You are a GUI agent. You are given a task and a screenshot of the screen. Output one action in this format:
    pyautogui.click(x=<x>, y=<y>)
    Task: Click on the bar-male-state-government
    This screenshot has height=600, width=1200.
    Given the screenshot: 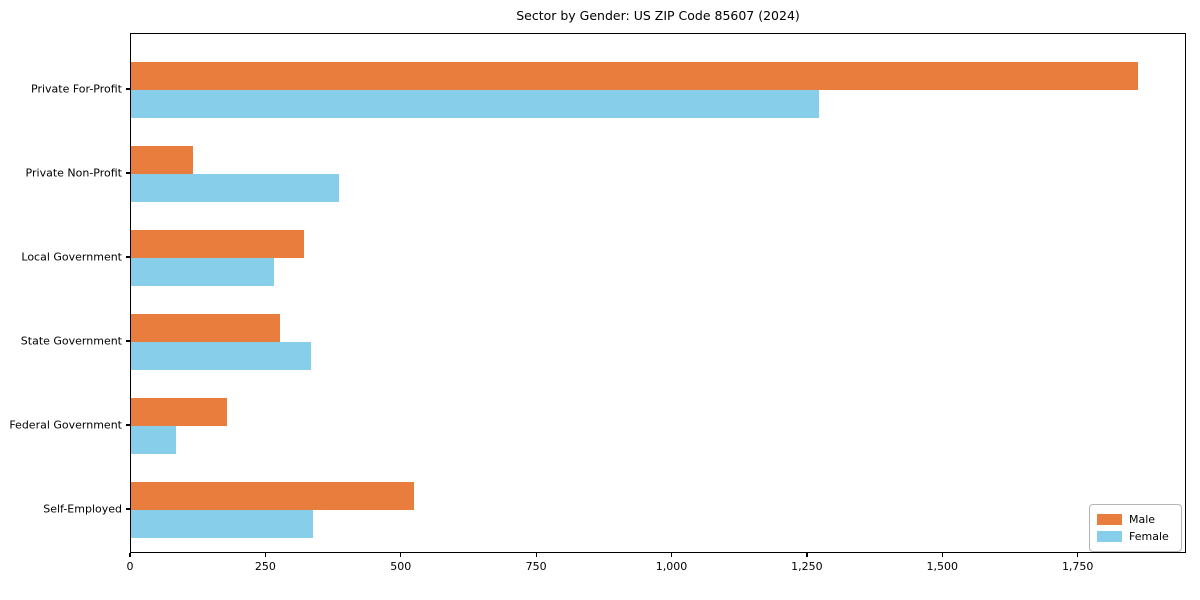 What is the action you would take?
    pyautogui.click(x=206, y=328)
    